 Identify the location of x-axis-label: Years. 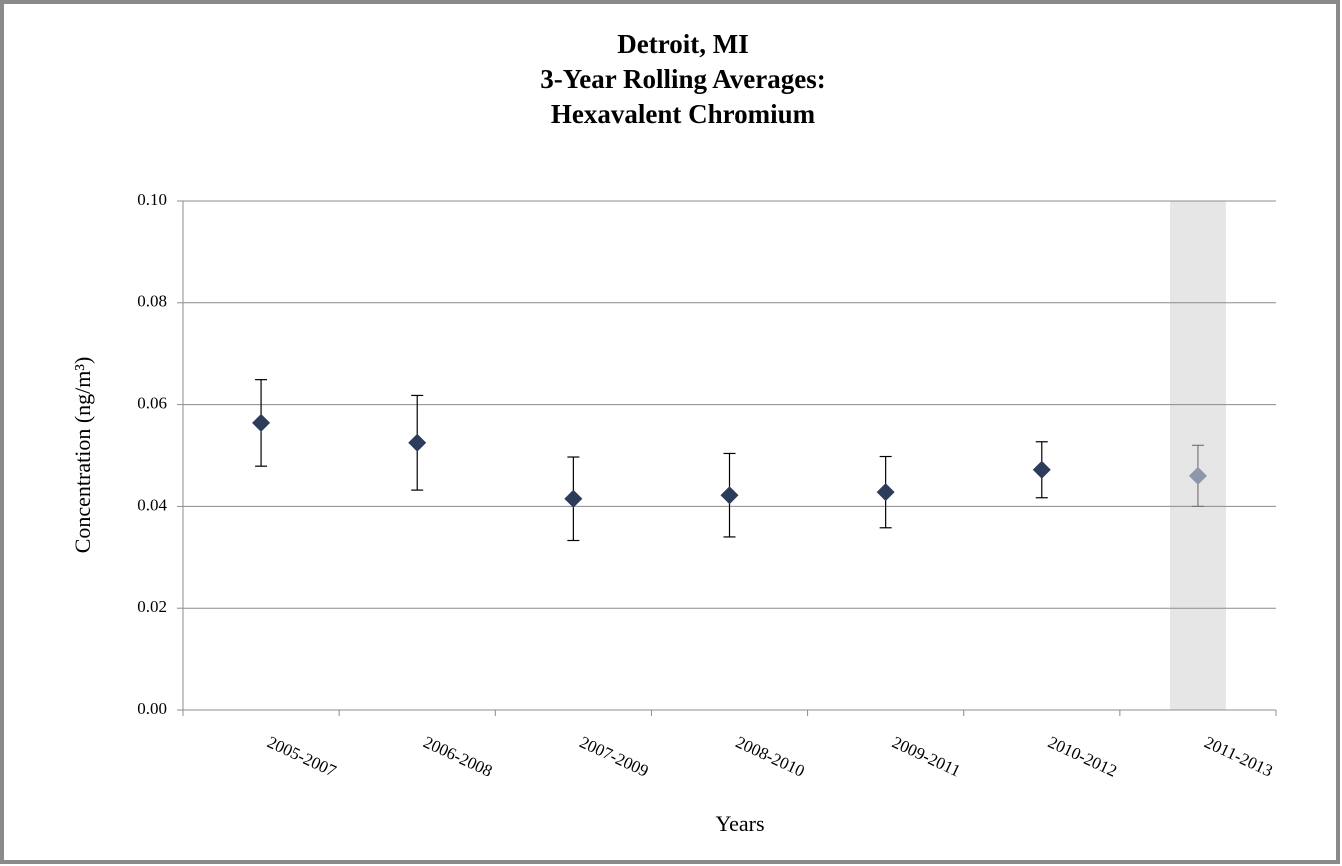
(739, 823).